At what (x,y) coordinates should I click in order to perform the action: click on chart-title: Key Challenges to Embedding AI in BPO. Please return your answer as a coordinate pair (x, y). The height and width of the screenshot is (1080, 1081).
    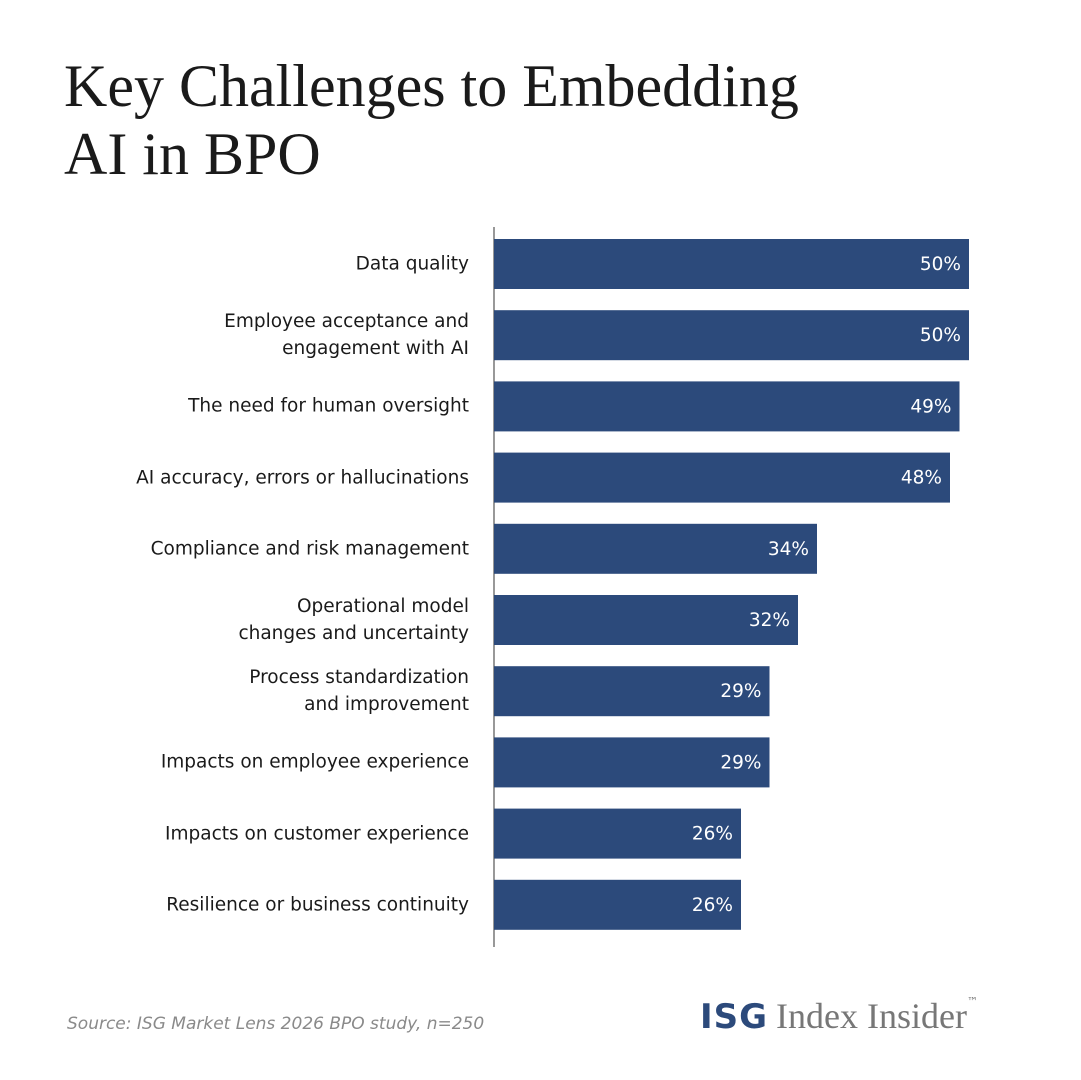
    Looking at the image, I should click on (431, 120).